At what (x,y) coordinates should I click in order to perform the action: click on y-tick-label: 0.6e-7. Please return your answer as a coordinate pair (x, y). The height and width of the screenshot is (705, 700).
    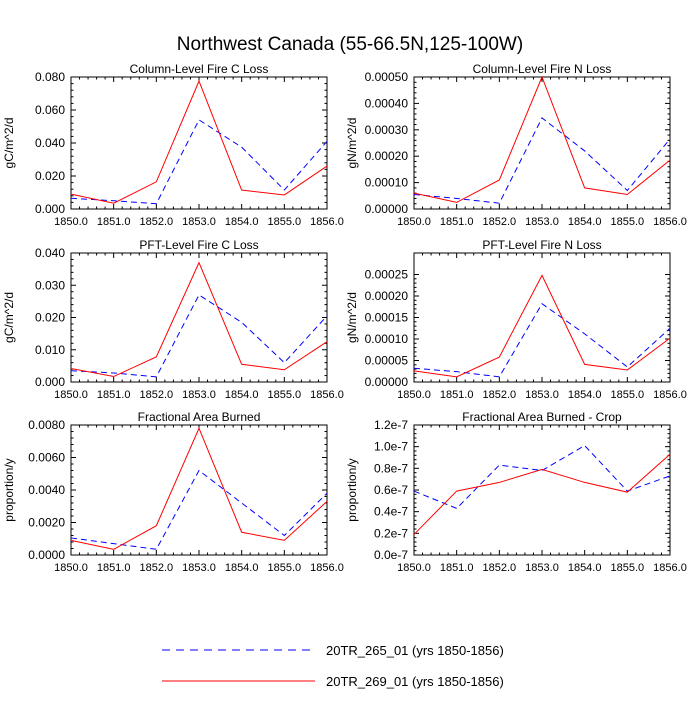
    Looking at the image, I should click on (391, 490).